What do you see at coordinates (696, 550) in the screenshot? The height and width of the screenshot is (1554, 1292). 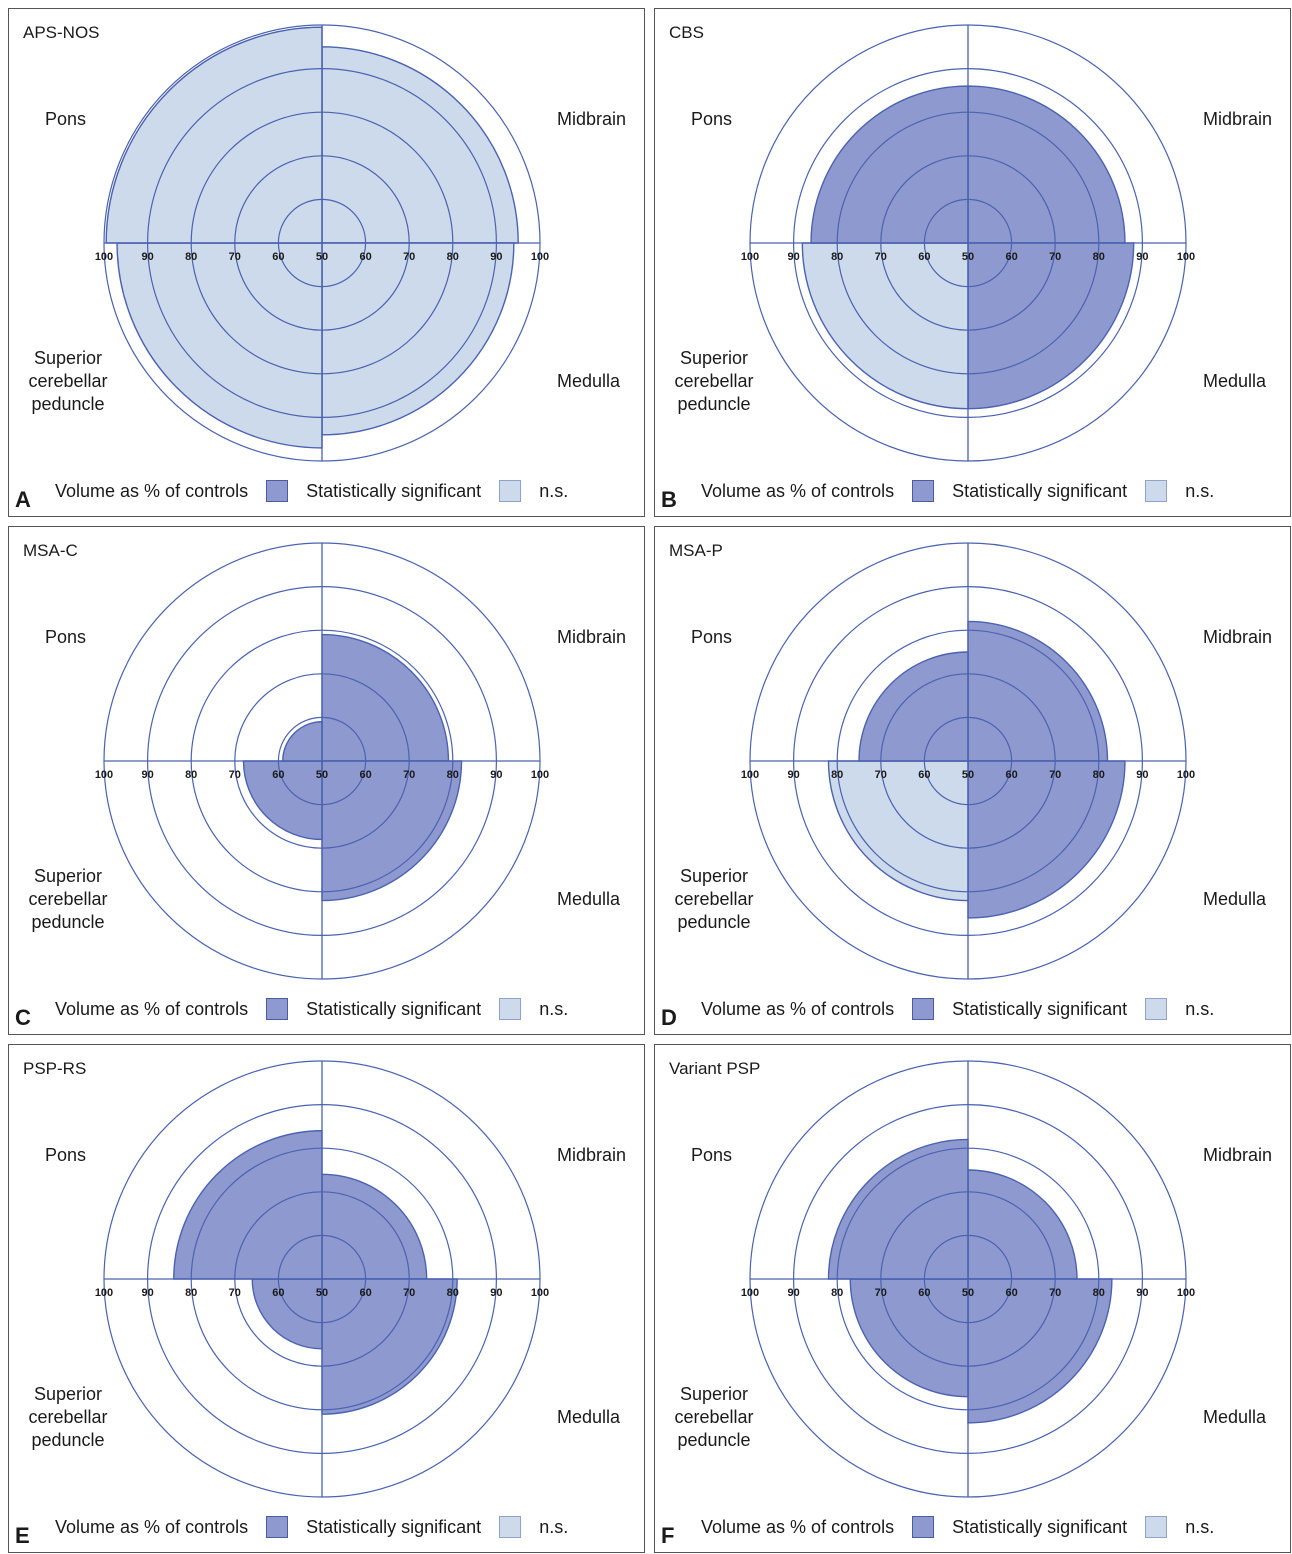 I see `panel-title: MSA-P` at bounding box center [696, 550].